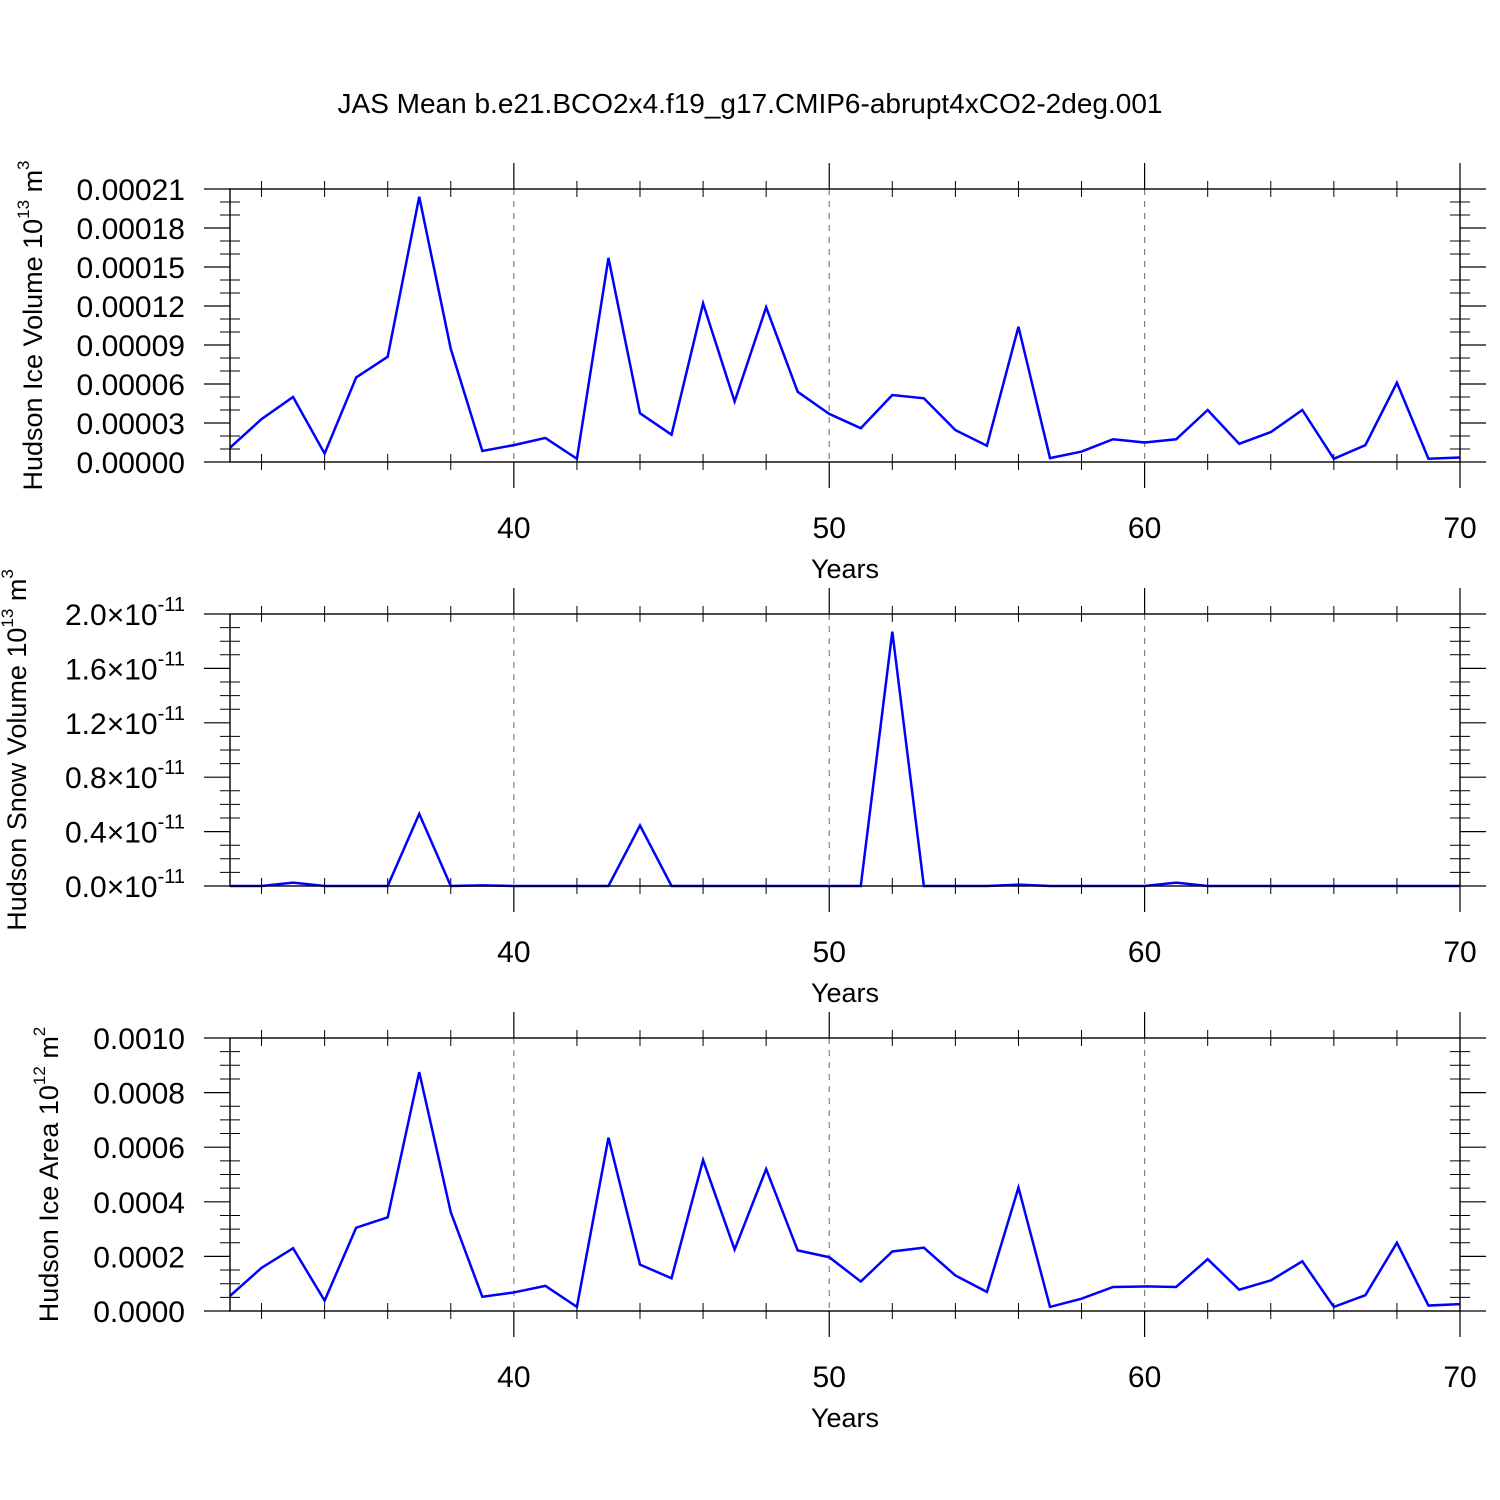 The height and width of the screenshot is (1500, 1500). I want to click on y-tick-label: 0.0×10⁻¹¹, so click(125, 885).